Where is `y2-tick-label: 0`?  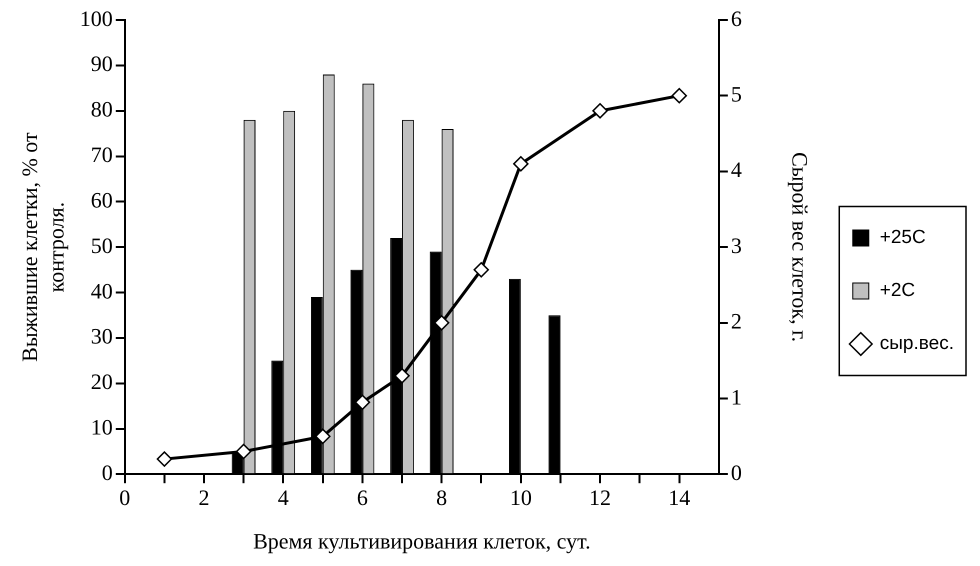
y2-tick-label: 0 is located at coordinates (736, 472).